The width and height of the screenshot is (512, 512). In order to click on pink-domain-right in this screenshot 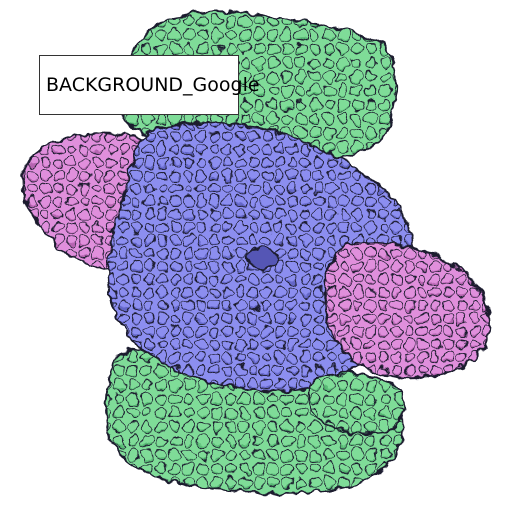, I will do `click(407, 310)`.